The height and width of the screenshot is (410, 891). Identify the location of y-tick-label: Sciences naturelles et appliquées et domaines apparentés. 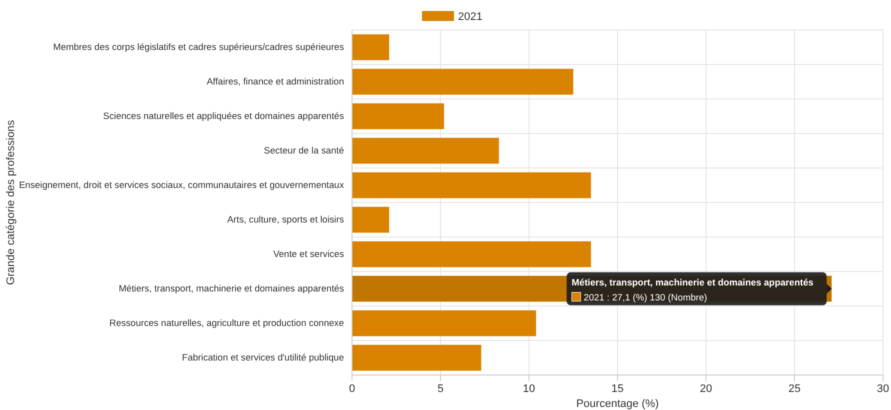
(223, 116).